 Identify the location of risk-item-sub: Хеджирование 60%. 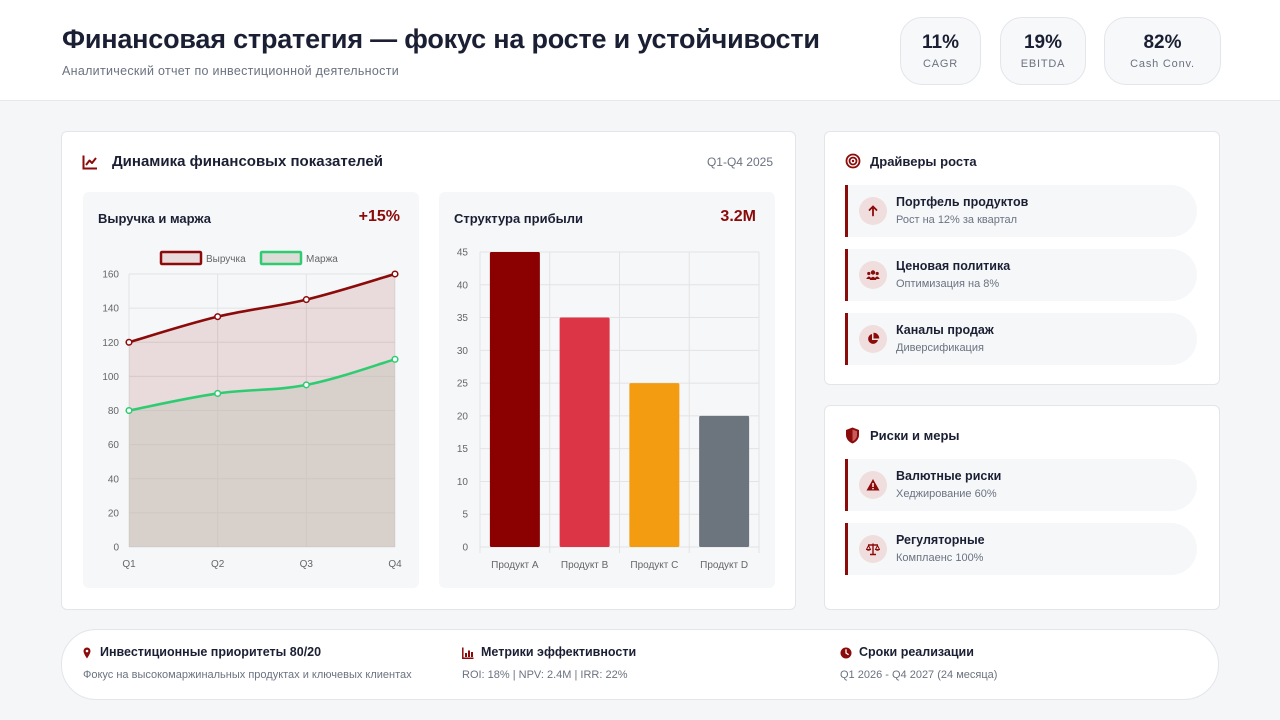
(946, 494).